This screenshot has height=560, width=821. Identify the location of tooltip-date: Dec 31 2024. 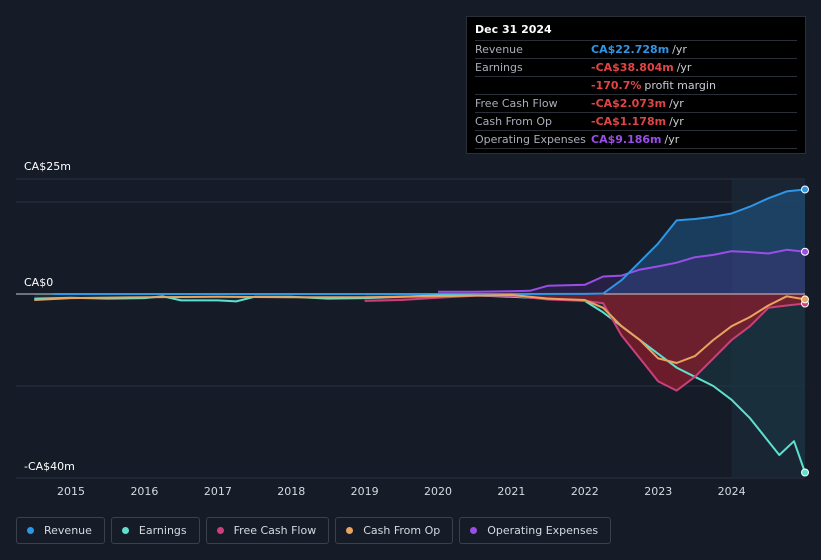
(513, 29).